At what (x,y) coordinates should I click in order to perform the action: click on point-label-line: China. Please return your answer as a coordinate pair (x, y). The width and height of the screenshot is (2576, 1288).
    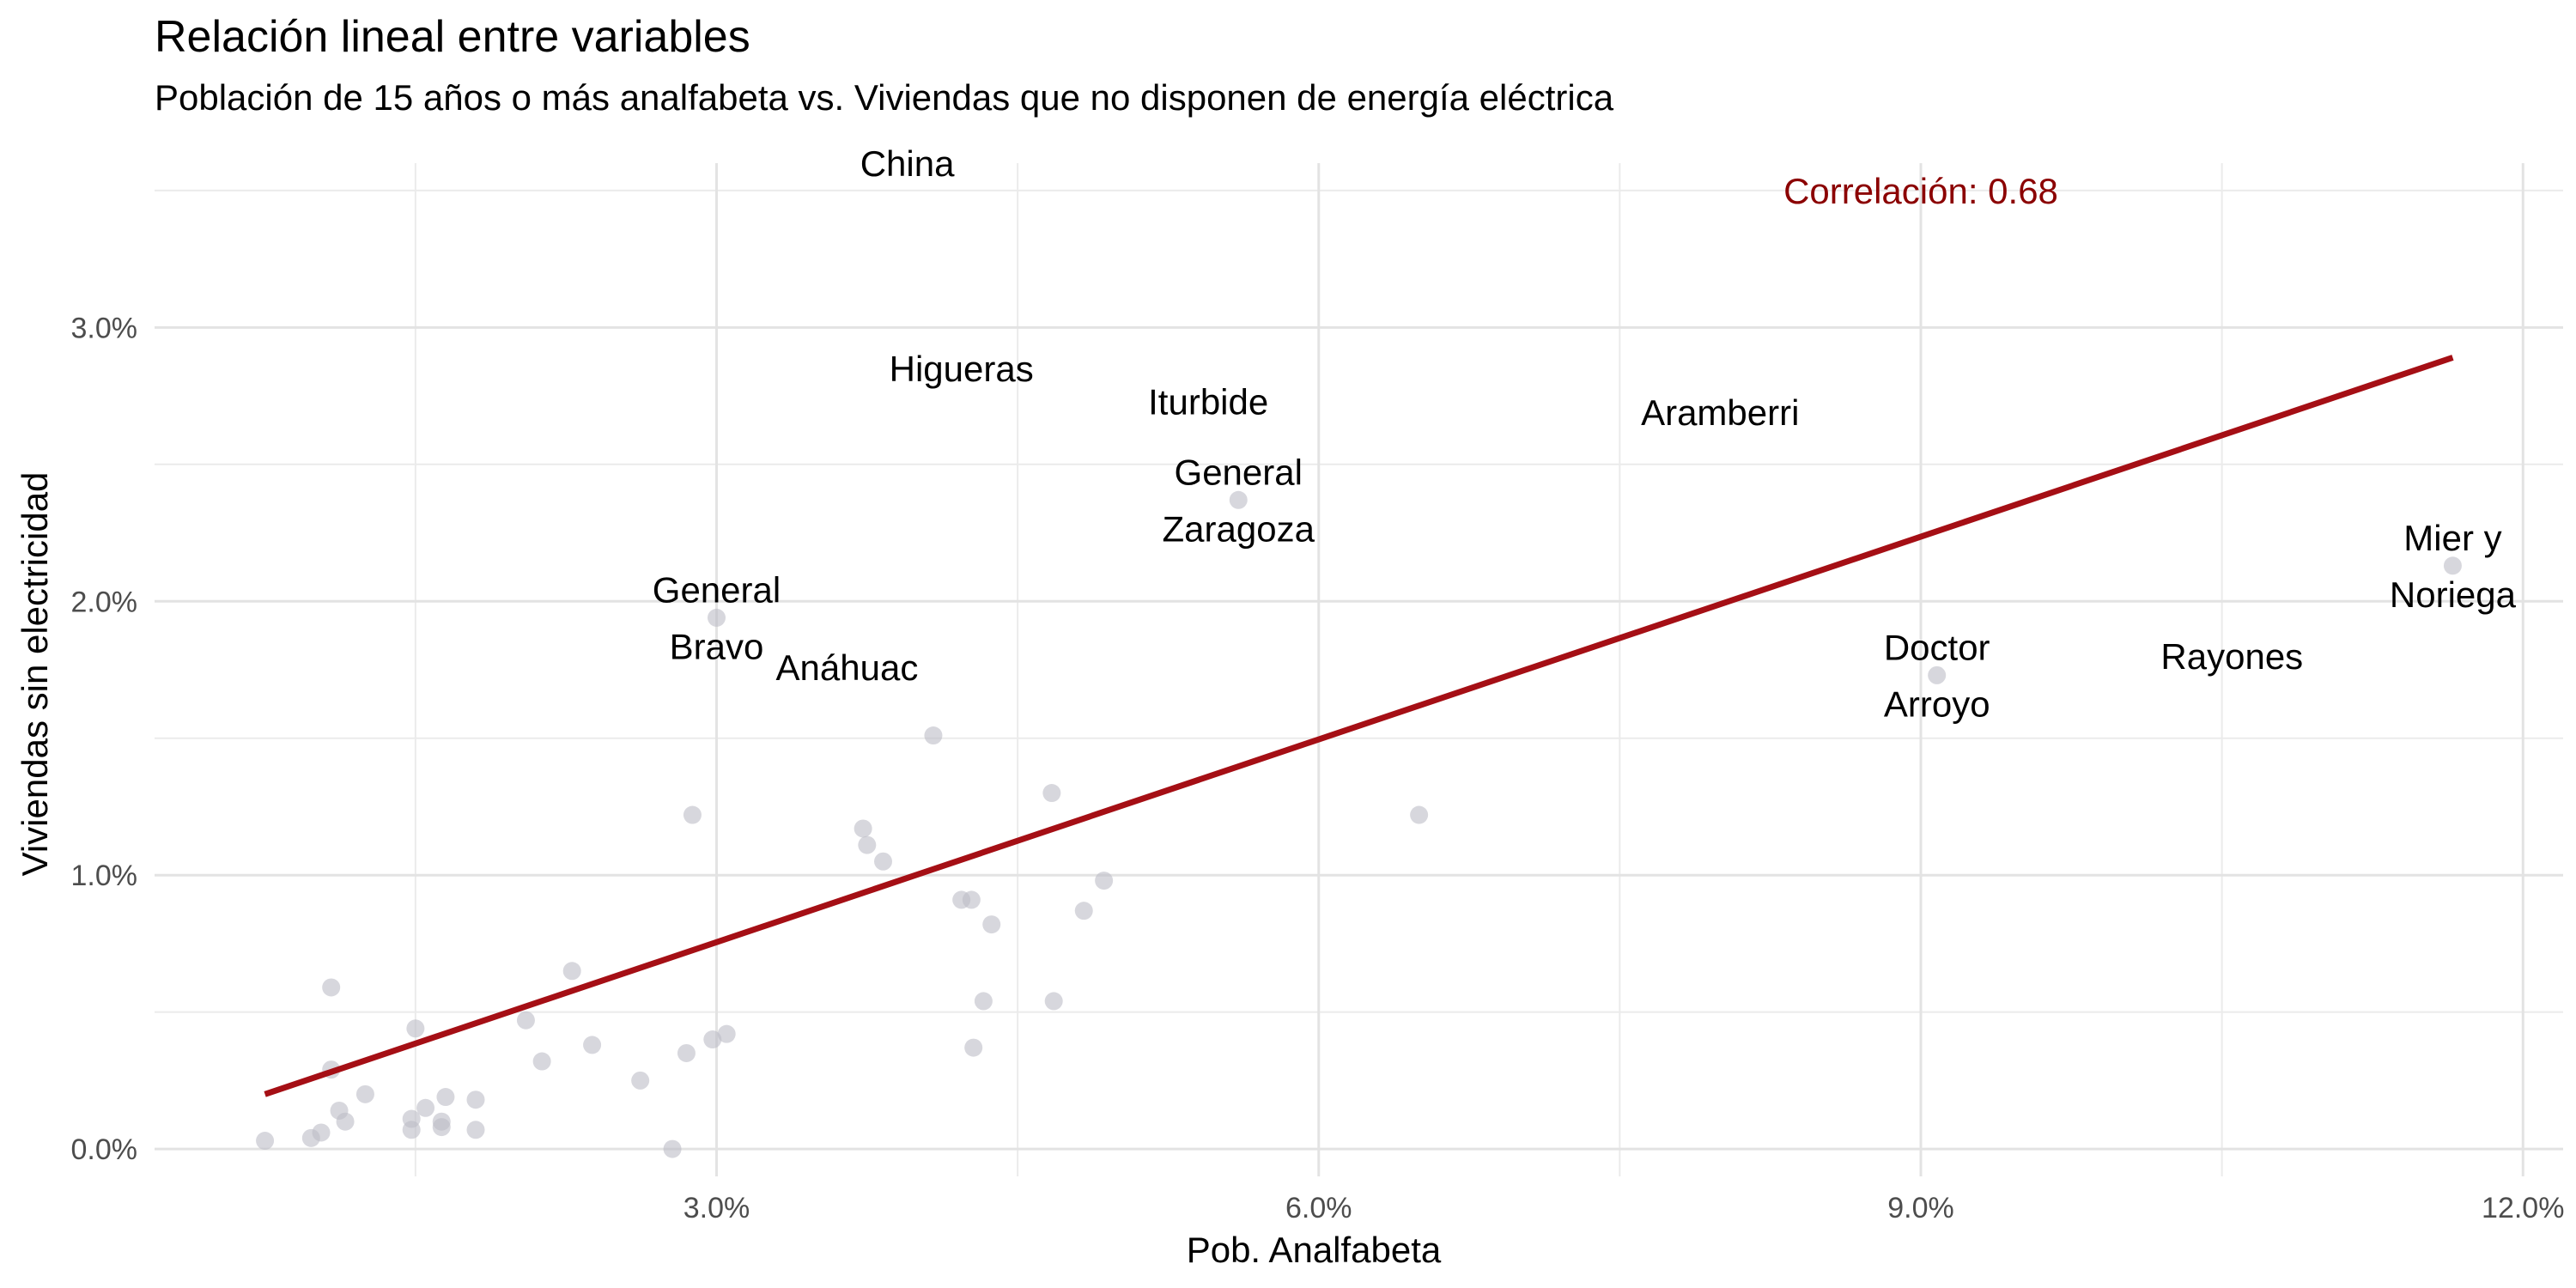
    Looking at the image, I should click on (907, 164).